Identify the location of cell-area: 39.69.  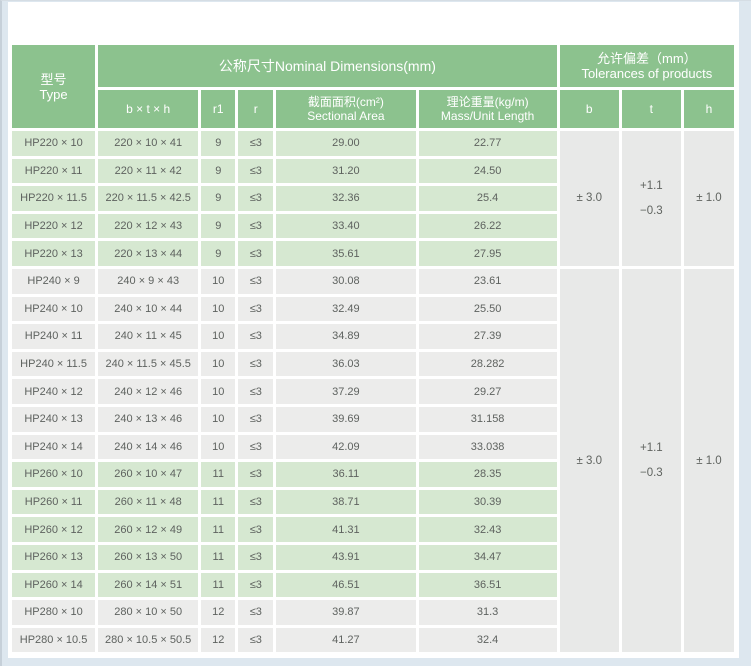
(346, 419).